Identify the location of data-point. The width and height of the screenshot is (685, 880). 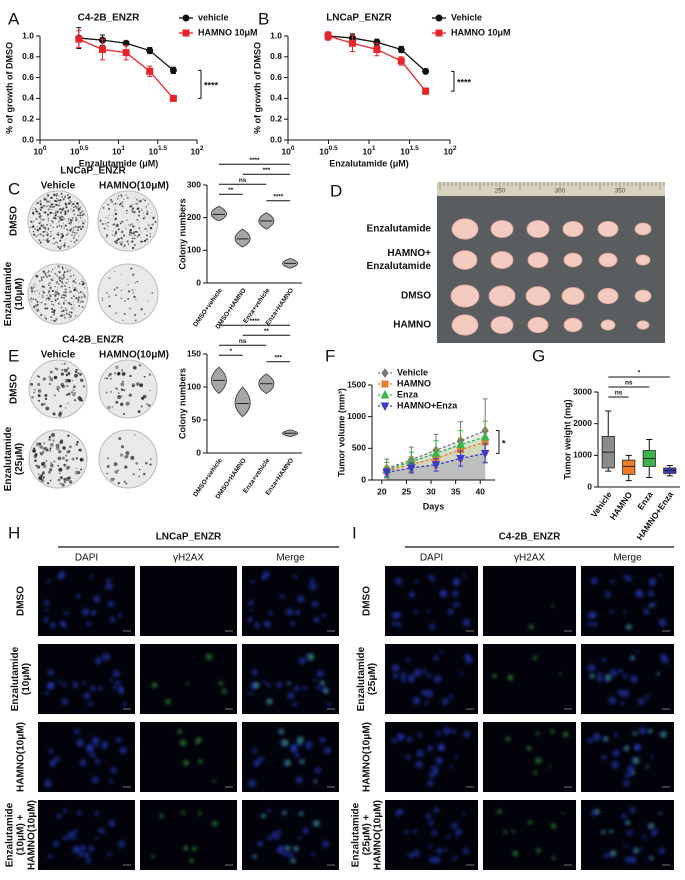
(485, 454).